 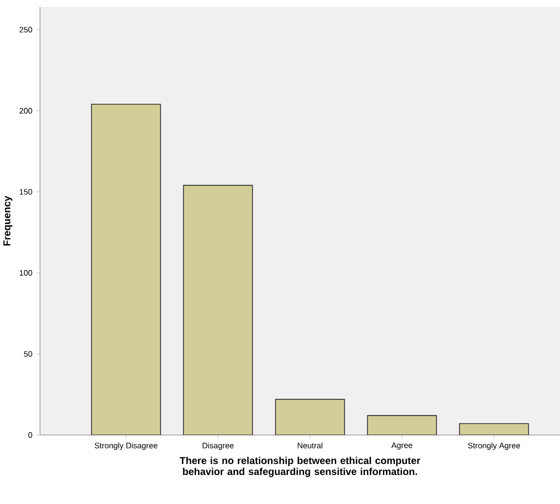 What do you see at coordinates (300, 467) in the screenshot?
I see `x-axis-title: There is no relationship between ethical computer behavior and safeguarding sensitive information.` at bounding box center [300, 467].